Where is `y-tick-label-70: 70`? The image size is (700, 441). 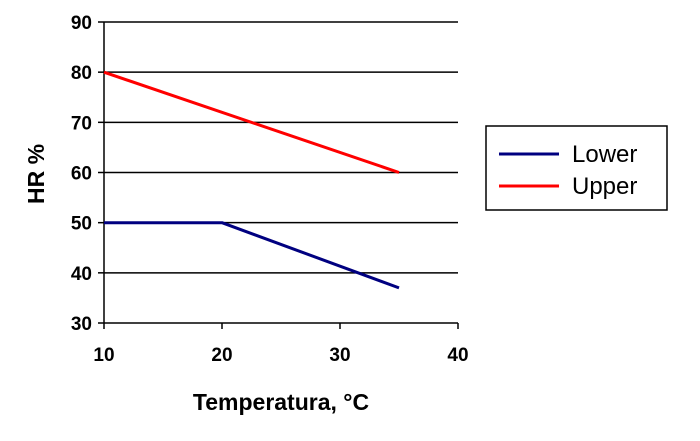 y-tick-label-70: 70 is located at coordinates (81, 123).